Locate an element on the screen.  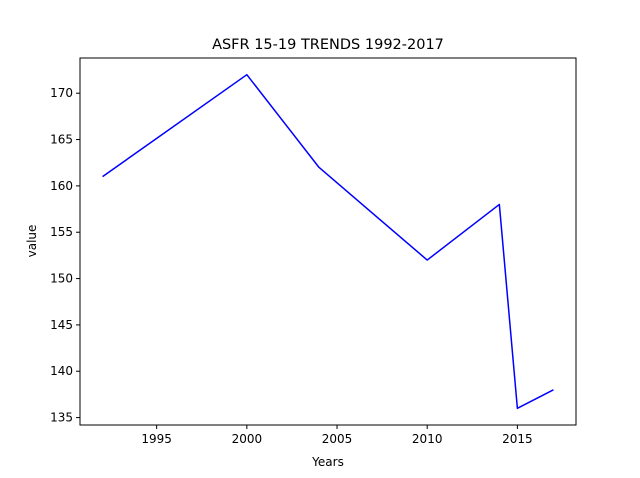
x-tick-label-2: 2005 is located at coordinates (337, 439).